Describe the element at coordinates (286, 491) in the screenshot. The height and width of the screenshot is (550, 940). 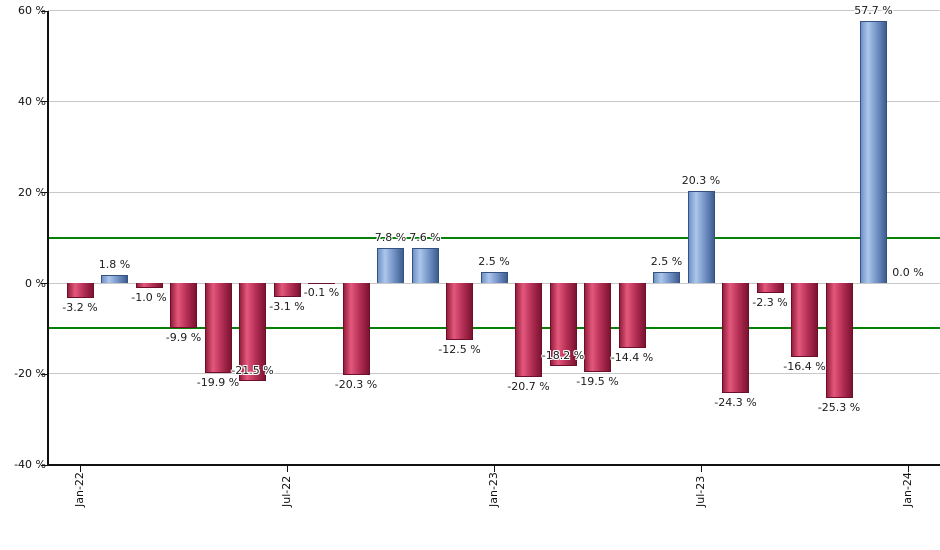
I see `x-axis-label-Jul-22: Jul-22` at that location.